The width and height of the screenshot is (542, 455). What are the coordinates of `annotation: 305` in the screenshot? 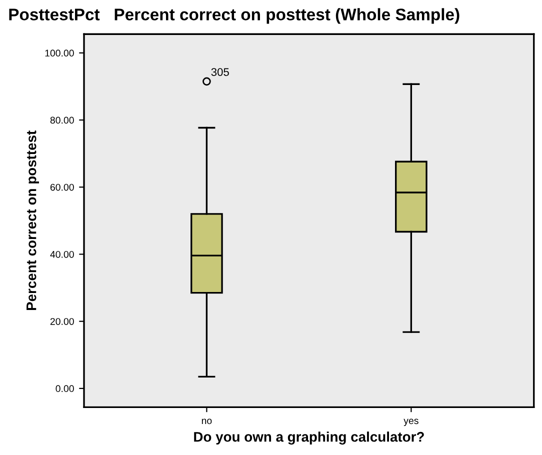 It's located at (220, 72).